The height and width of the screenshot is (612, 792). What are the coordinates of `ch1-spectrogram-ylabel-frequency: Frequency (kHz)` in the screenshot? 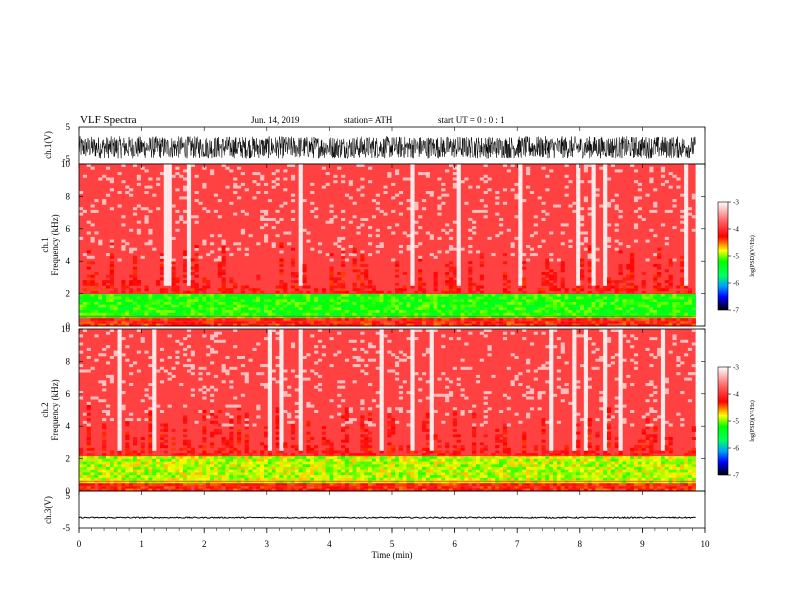 It's located at (55, 244).